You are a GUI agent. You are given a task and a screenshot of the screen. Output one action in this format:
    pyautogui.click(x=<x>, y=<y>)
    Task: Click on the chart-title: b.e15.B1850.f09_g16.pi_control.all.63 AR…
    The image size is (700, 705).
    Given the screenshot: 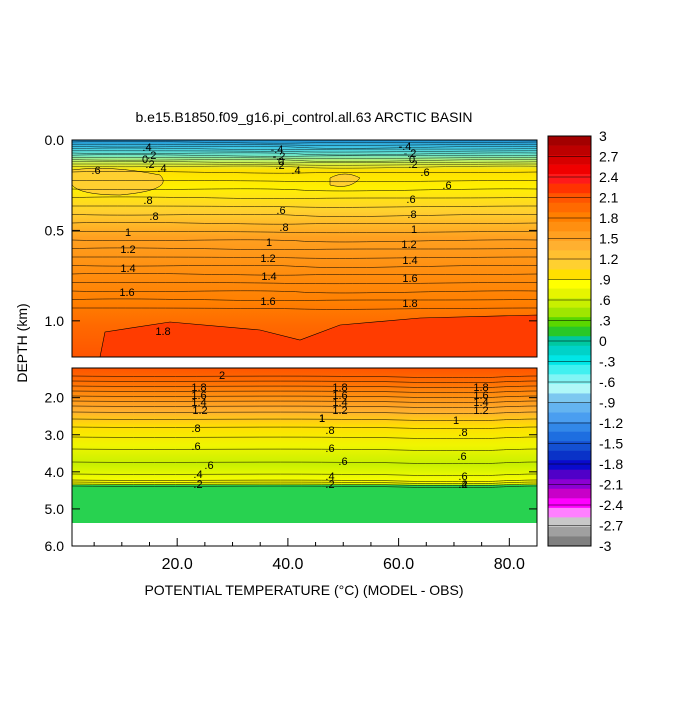 What is the action you would take?
    pyautogui.click(x=304, y=117)
    